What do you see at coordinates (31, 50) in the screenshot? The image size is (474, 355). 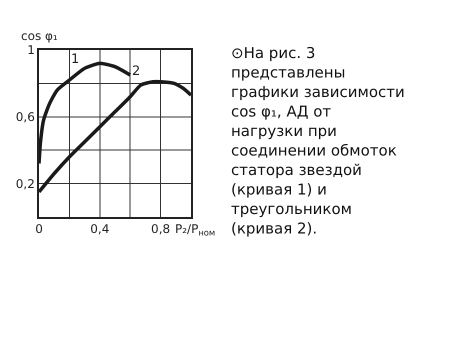 I see `y-tick-label: 1` at bounding box center [31, 50].